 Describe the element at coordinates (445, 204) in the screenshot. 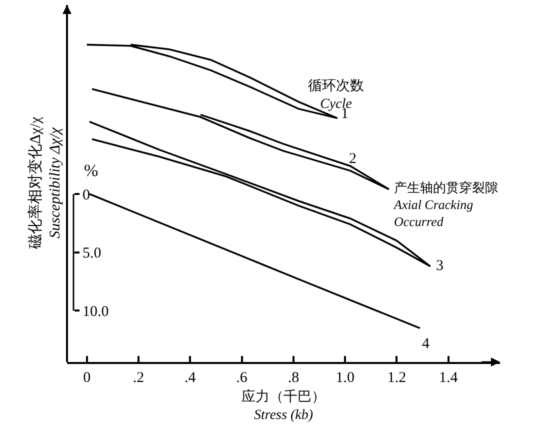

I see `annotation: 产生轴的贯穿裂隙 Axial Cracking Occurred` at that location.